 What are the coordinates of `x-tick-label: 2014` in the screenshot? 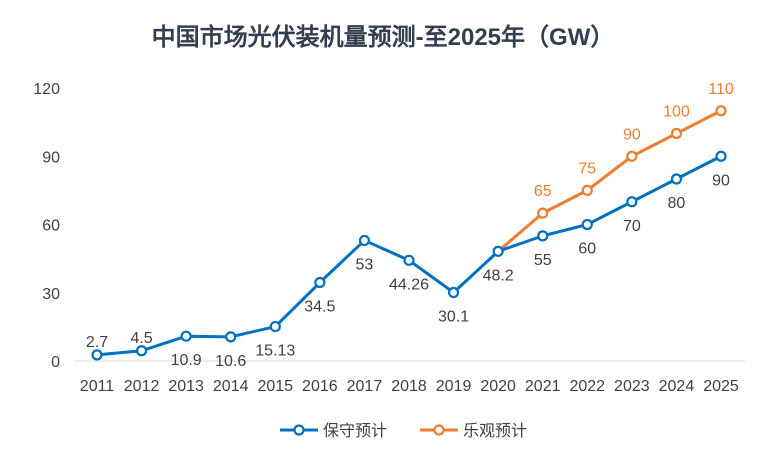 It's located at (231, 386).